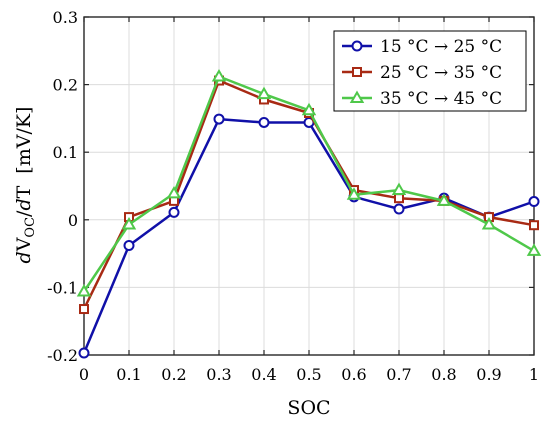 Image resolution: width=550 pixels, height=428 pixels. What do you see at coordinates (398, 374) in the screenshot?
I see `x-tick-label: 0.7` at bounding box center [398, 374].